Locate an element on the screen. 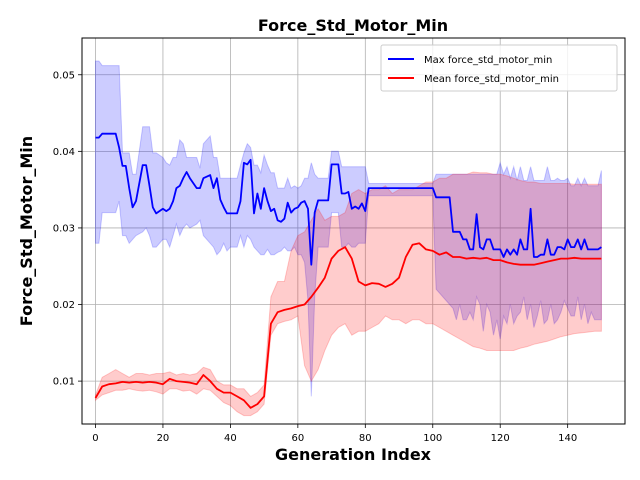  chart-title: Force_Std_Motor_Min is located at coordinates (353, 25).